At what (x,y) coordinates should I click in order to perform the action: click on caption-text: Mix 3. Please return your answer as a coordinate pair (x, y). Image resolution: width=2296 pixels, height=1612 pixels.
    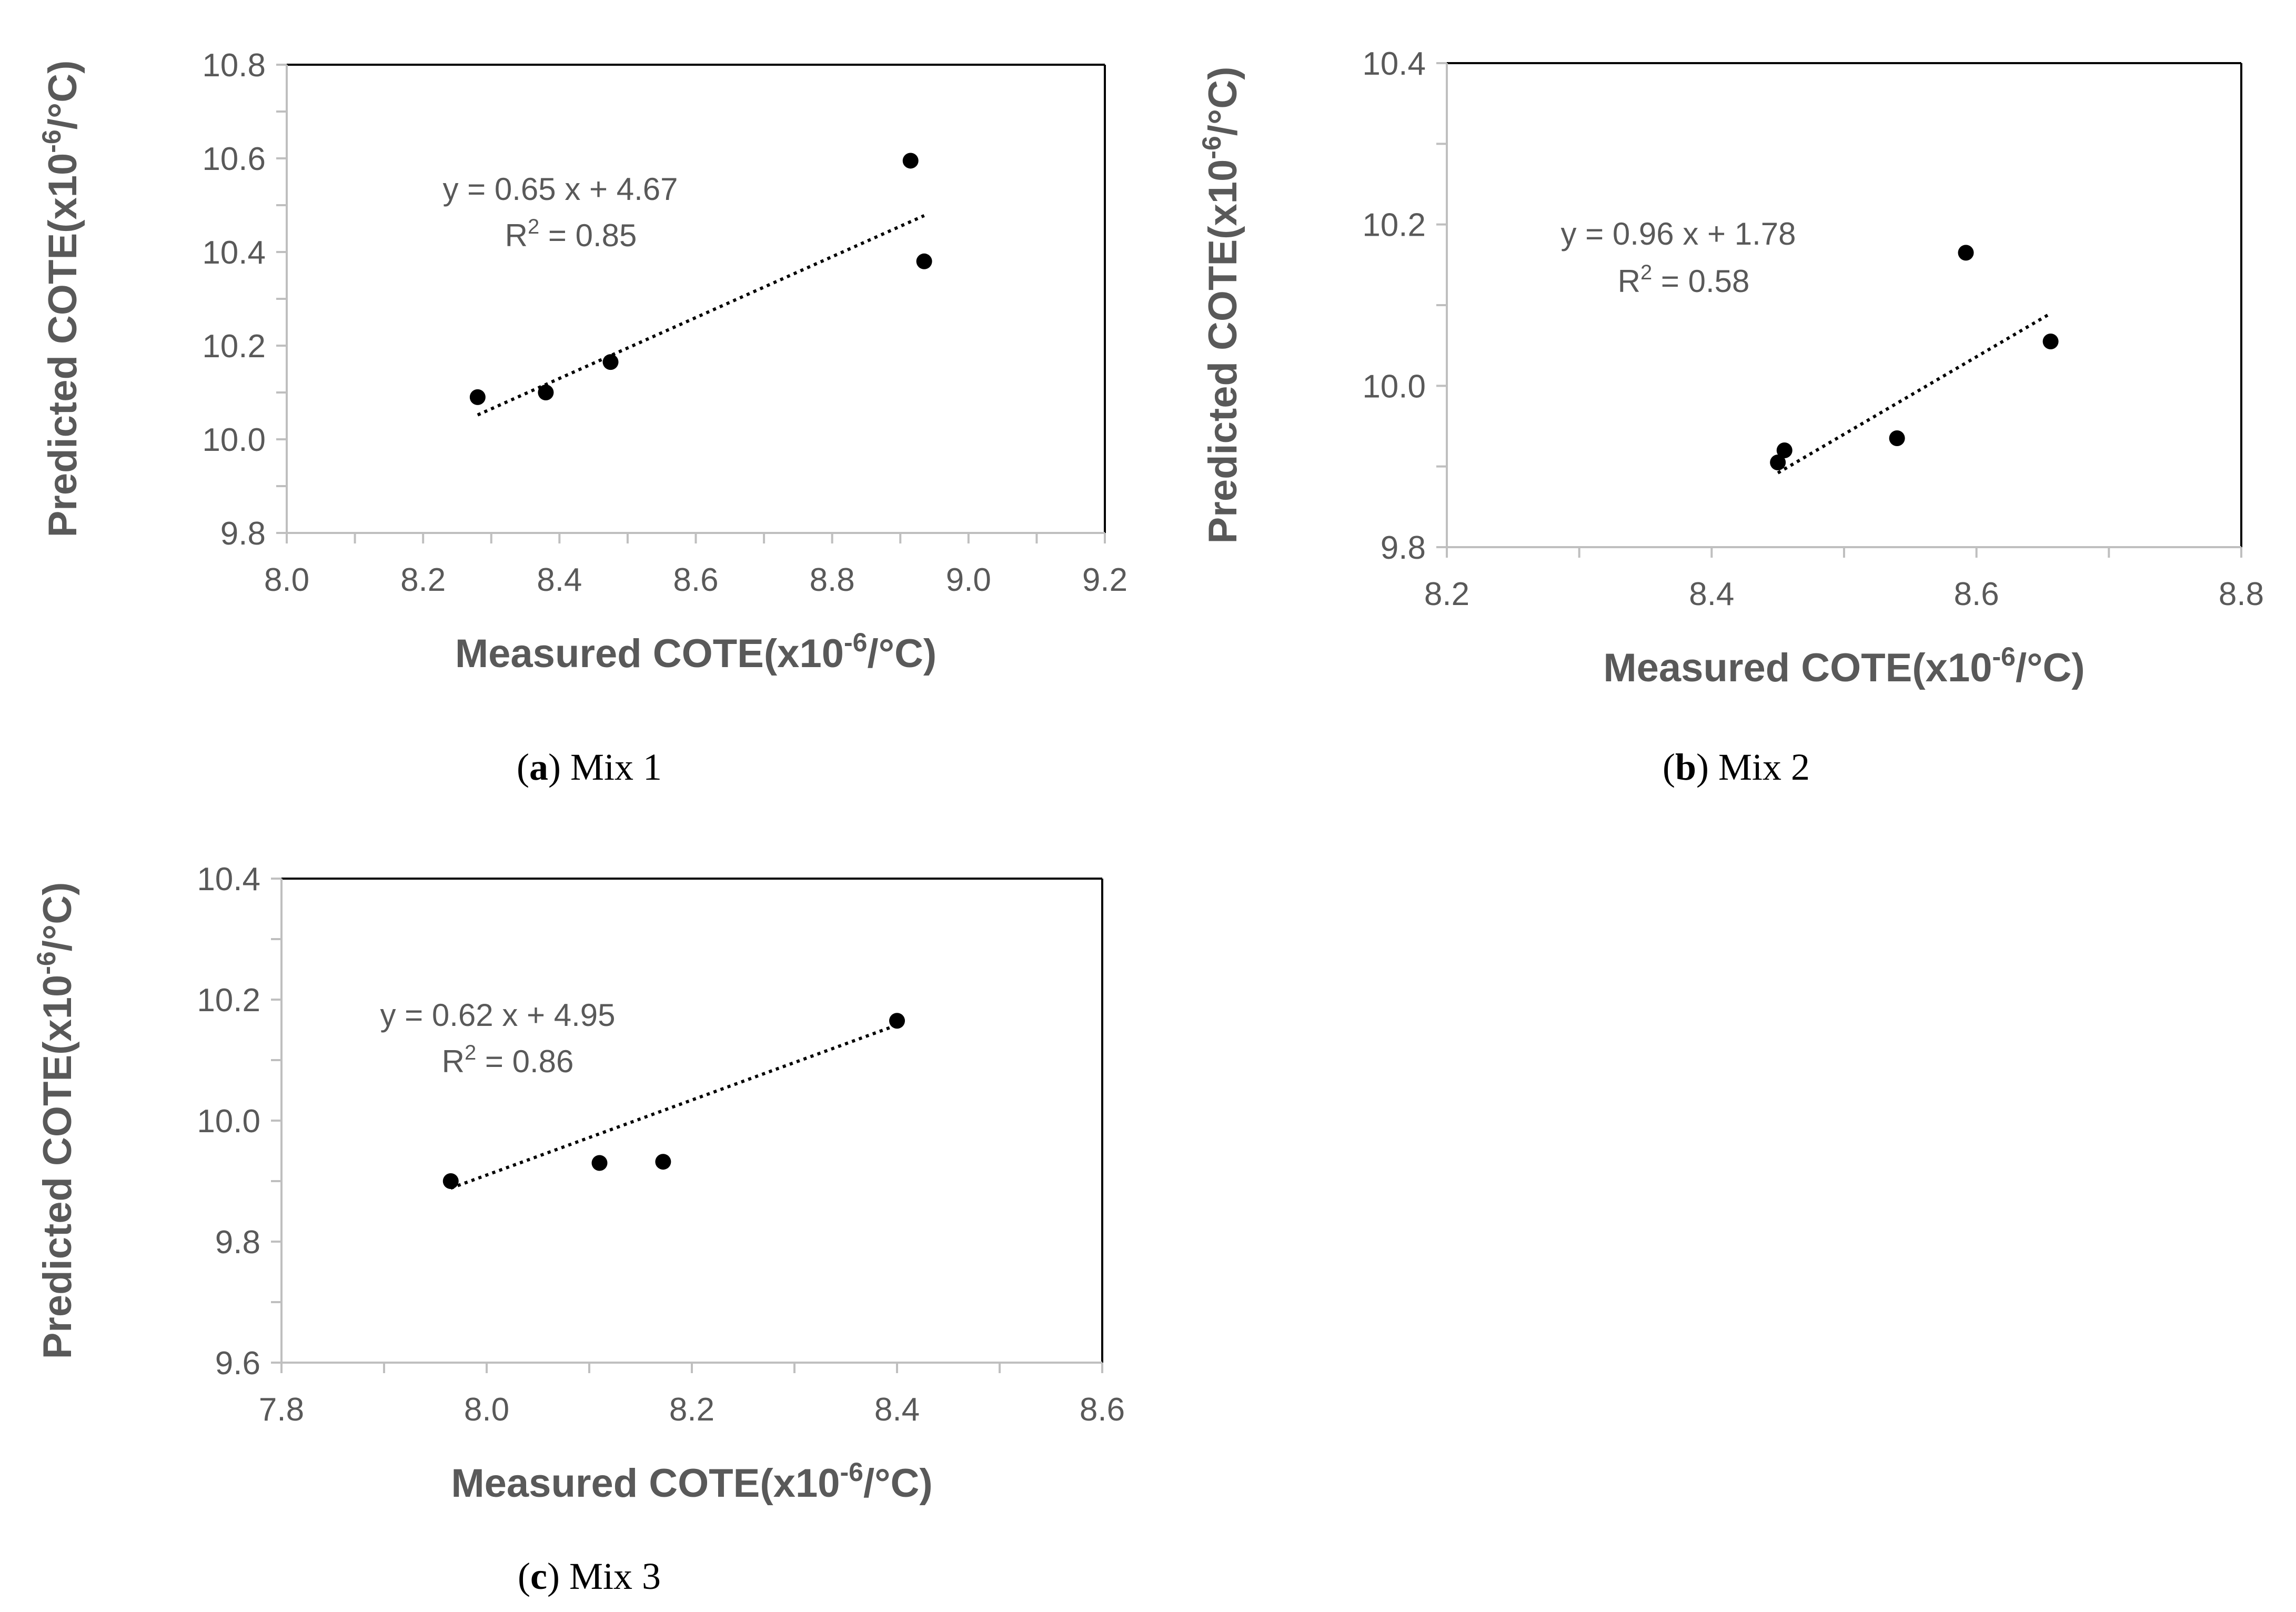
    Looking at the image, I should click on (610, 1576).